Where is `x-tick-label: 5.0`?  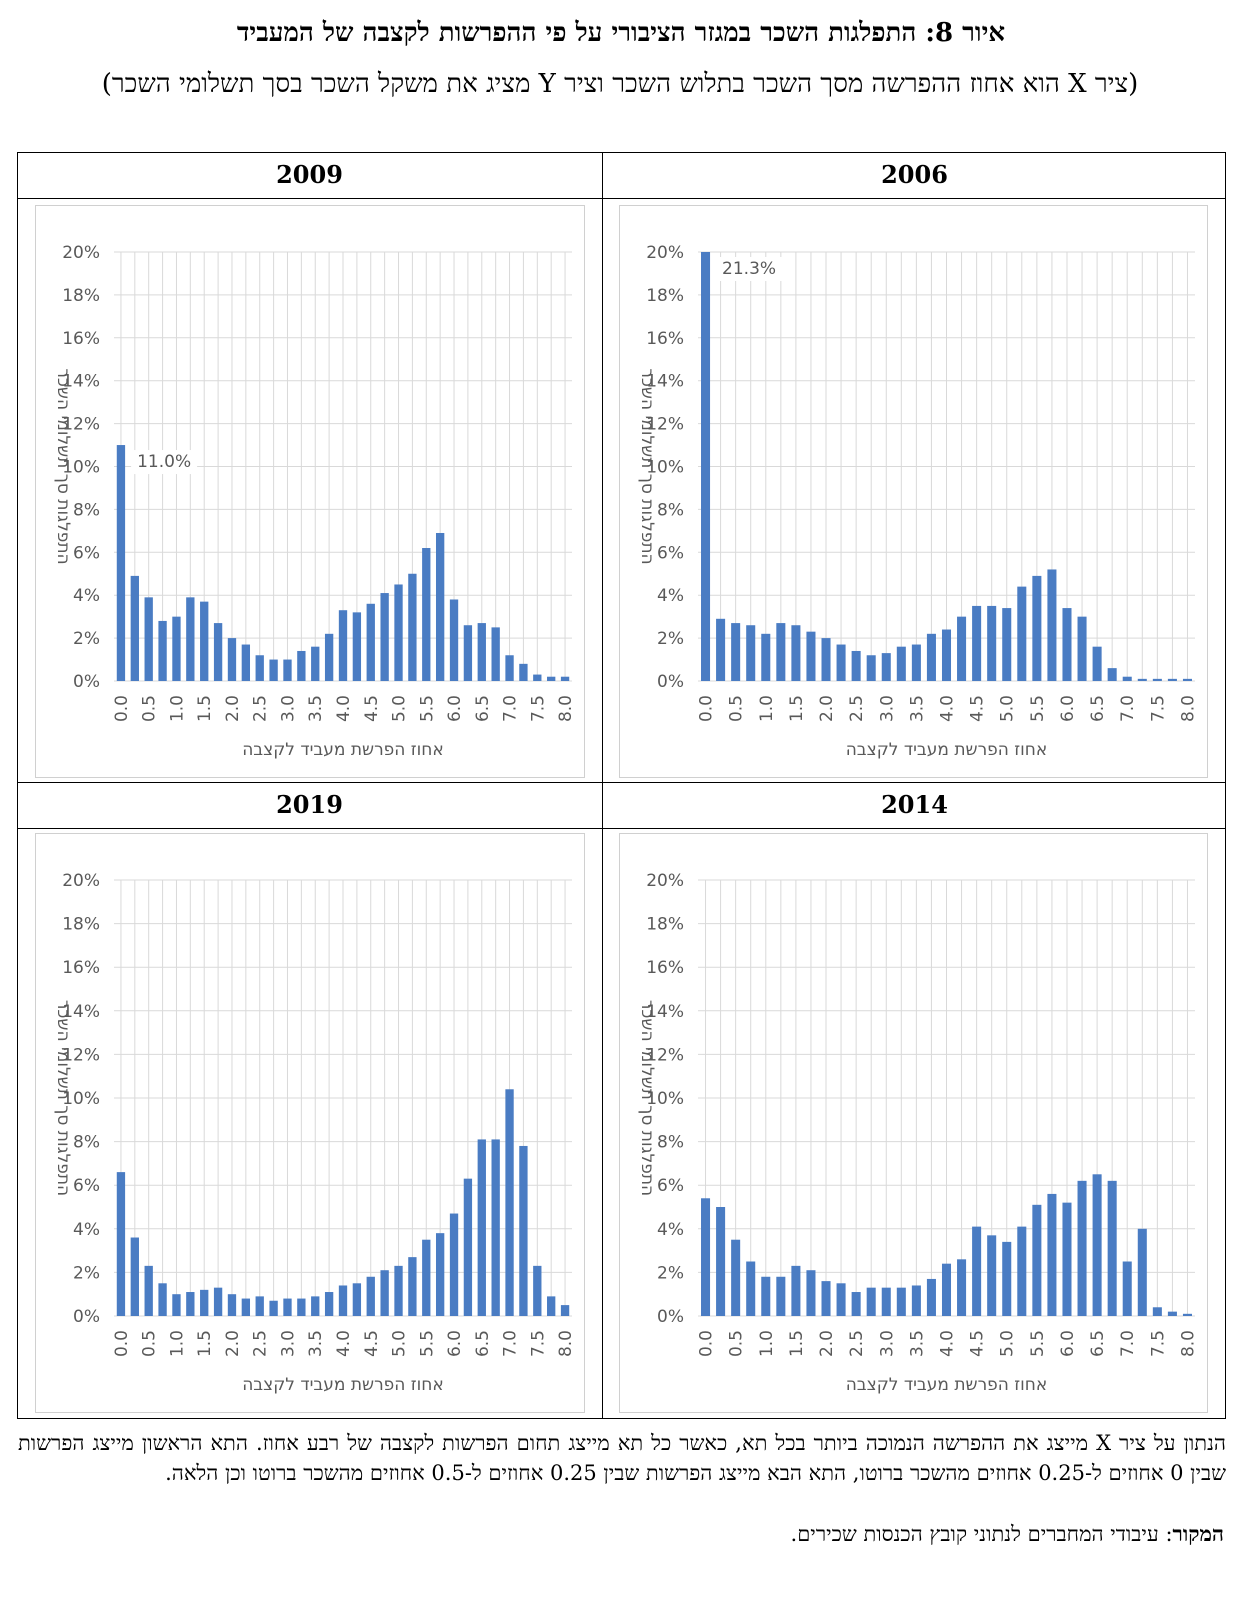
x-tick-label: 5.0 is located at coordinates (1008, 1343).